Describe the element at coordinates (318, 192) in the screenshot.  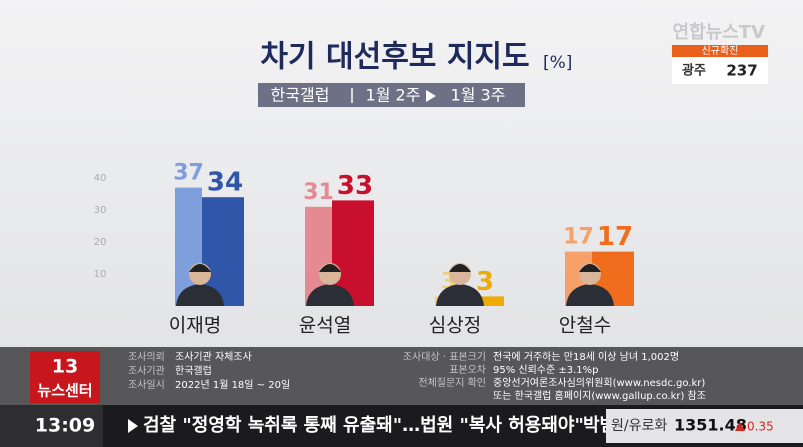
I see `value-label: 31` at that location.